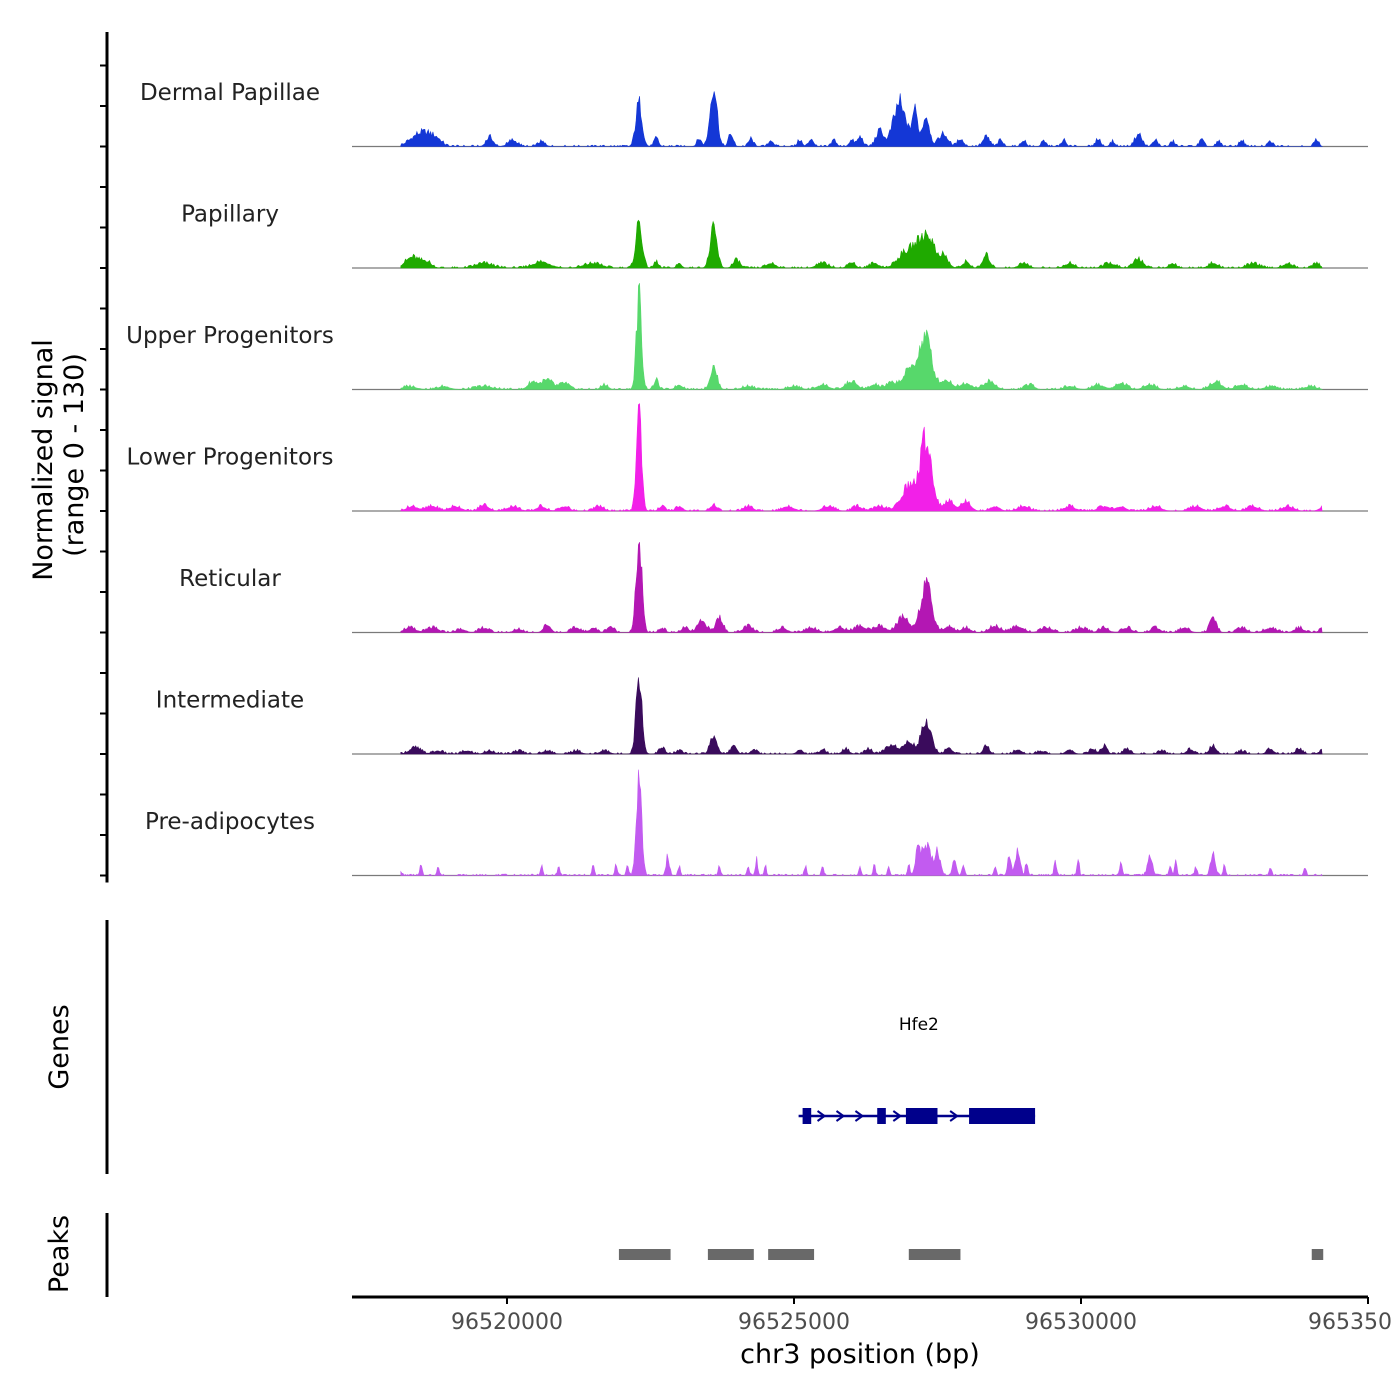  What do you see at coordinates (104, 457) in the screenshot?
I see `coverage-y-axis` at bounding box center [104, 457].